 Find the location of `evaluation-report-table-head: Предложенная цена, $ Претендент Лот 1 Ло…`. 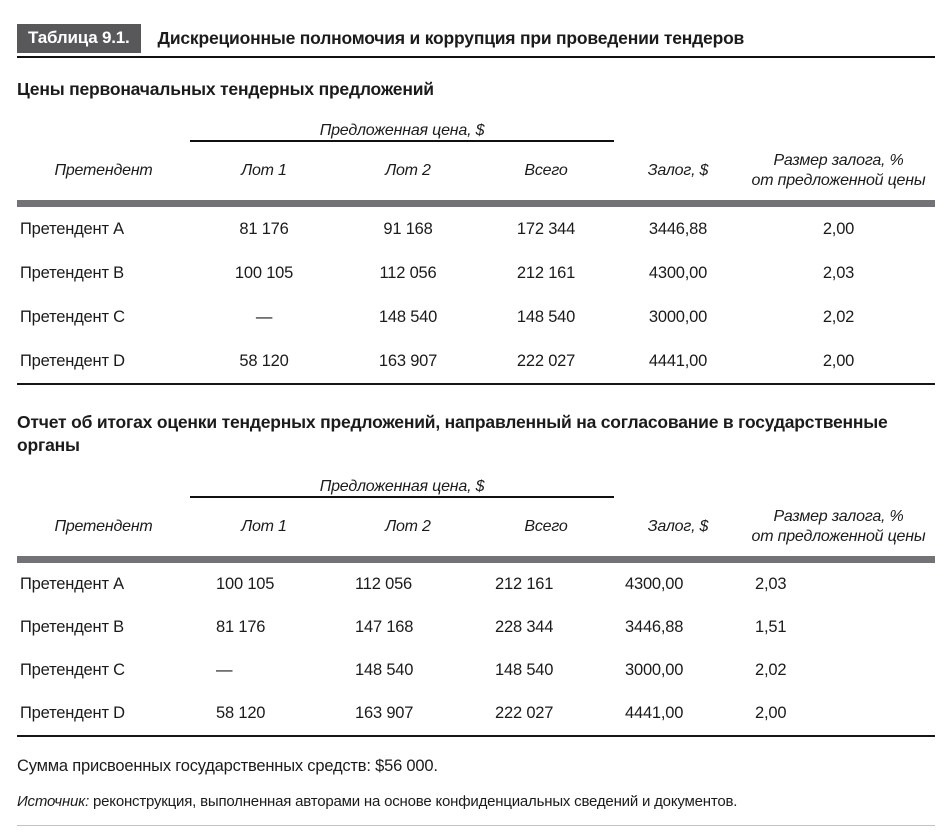

evaluation-report-table-head: Предложенная цена, $ Претендент Лот 1 Ло… is located at coordinates (476, 516).